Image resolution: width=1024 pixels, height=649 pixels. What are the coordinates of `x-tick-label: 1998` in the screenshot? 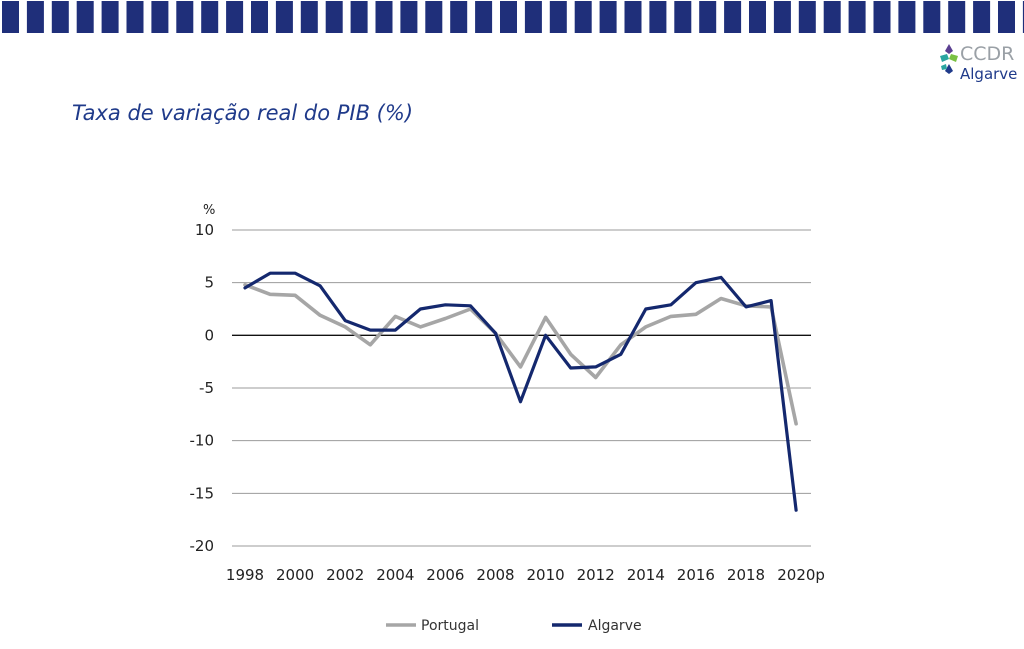 It's located at (245, 575).